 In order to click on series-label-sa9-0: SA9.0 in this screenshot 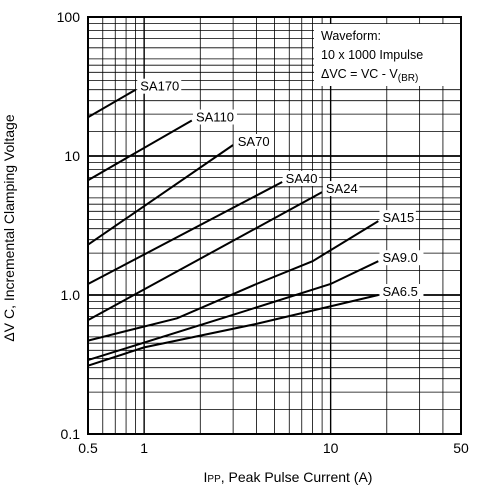, I will do `click(399, 257)`.